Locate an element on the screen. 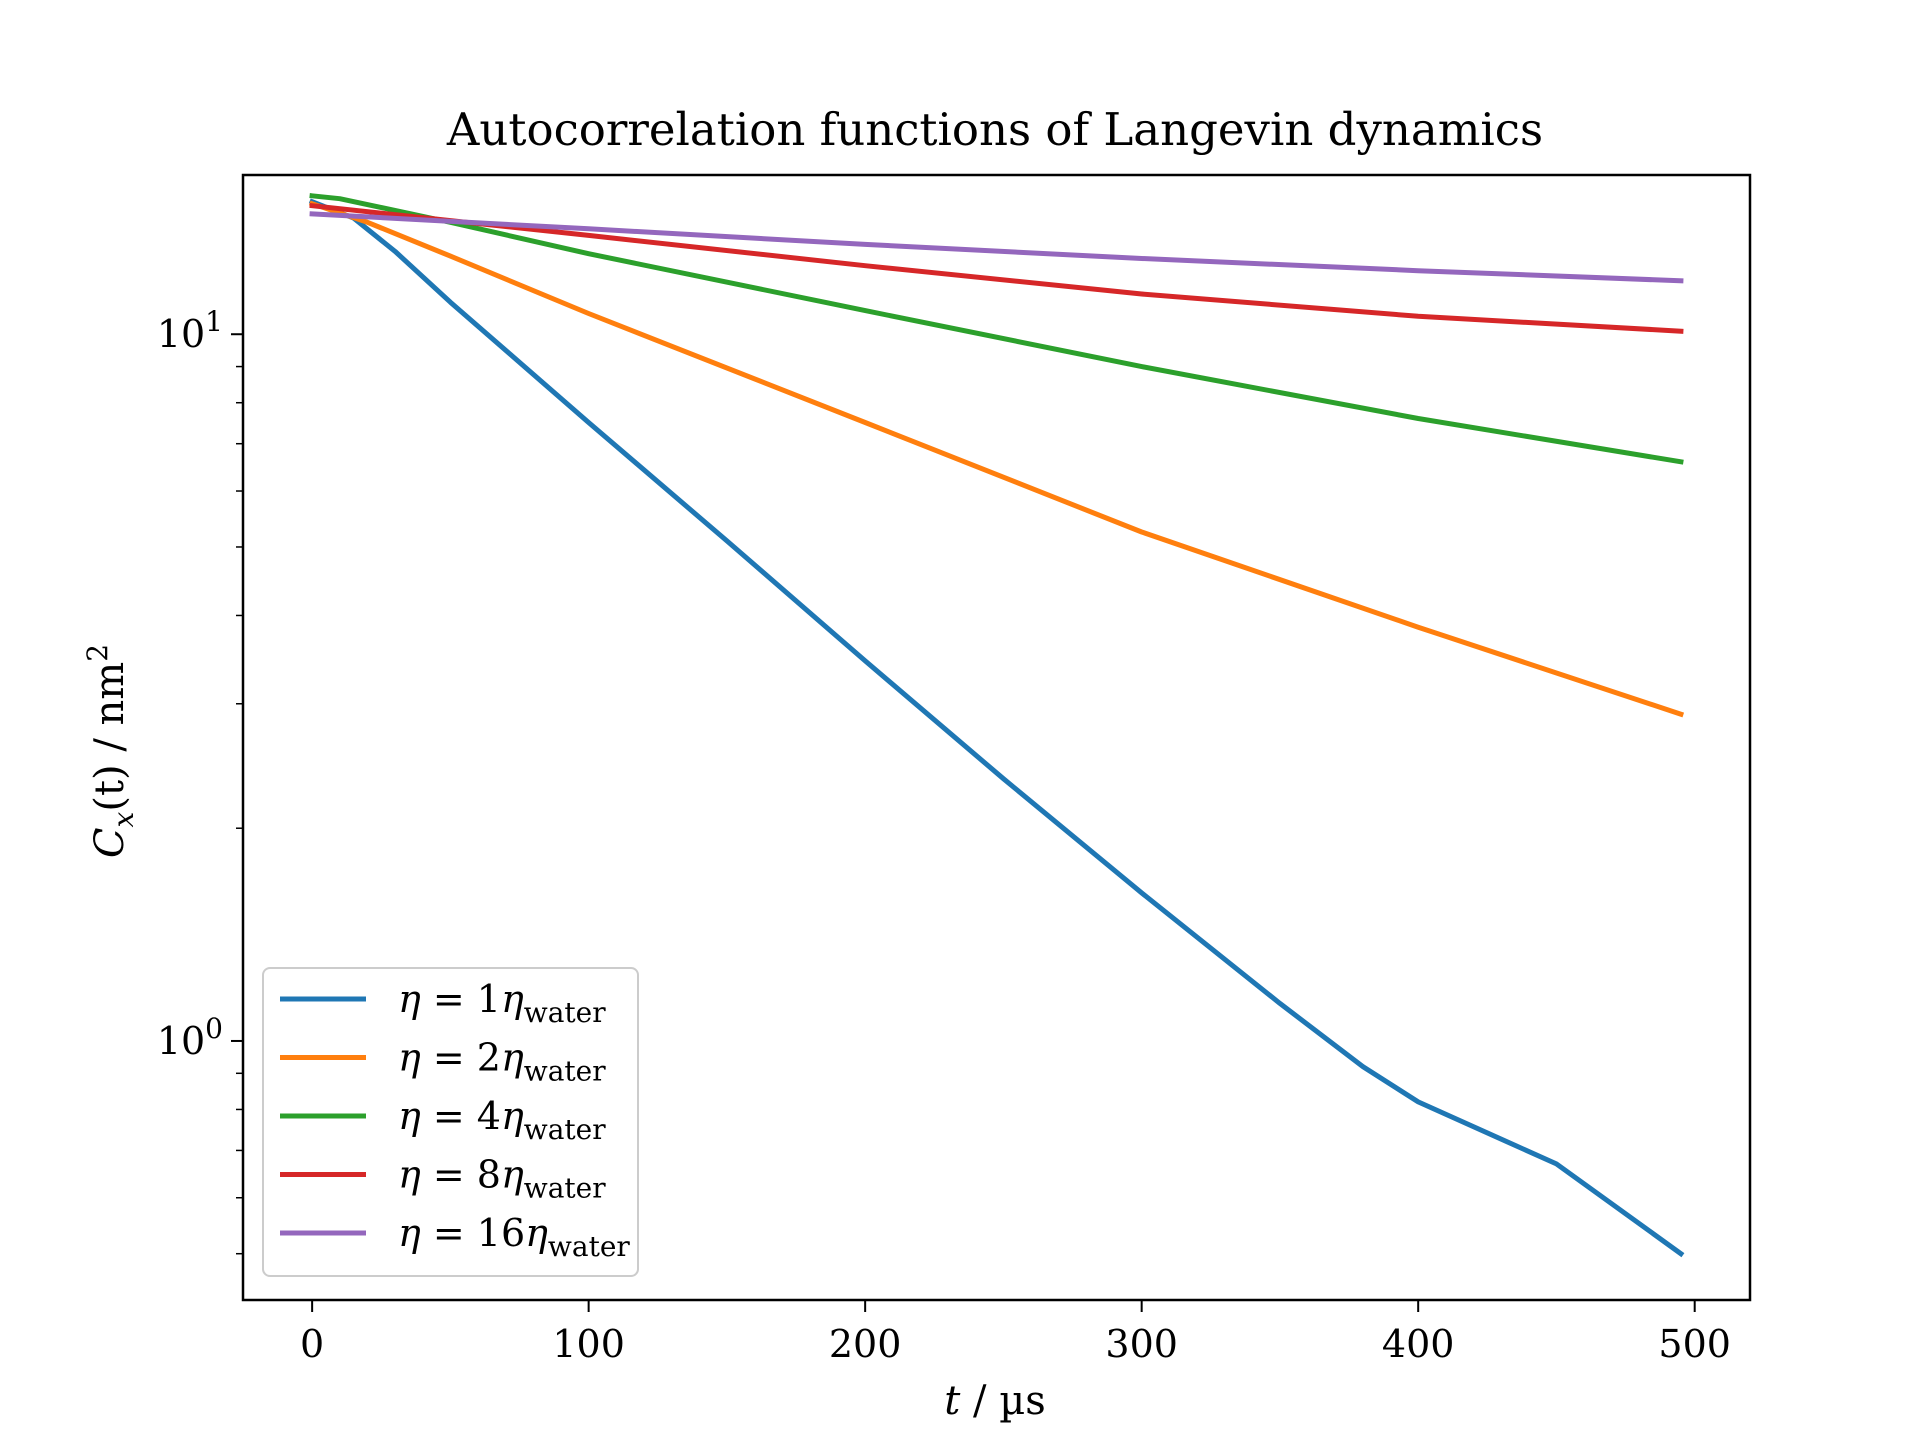  x-axis-label: t / µs is located at coordinates (995, 1401).